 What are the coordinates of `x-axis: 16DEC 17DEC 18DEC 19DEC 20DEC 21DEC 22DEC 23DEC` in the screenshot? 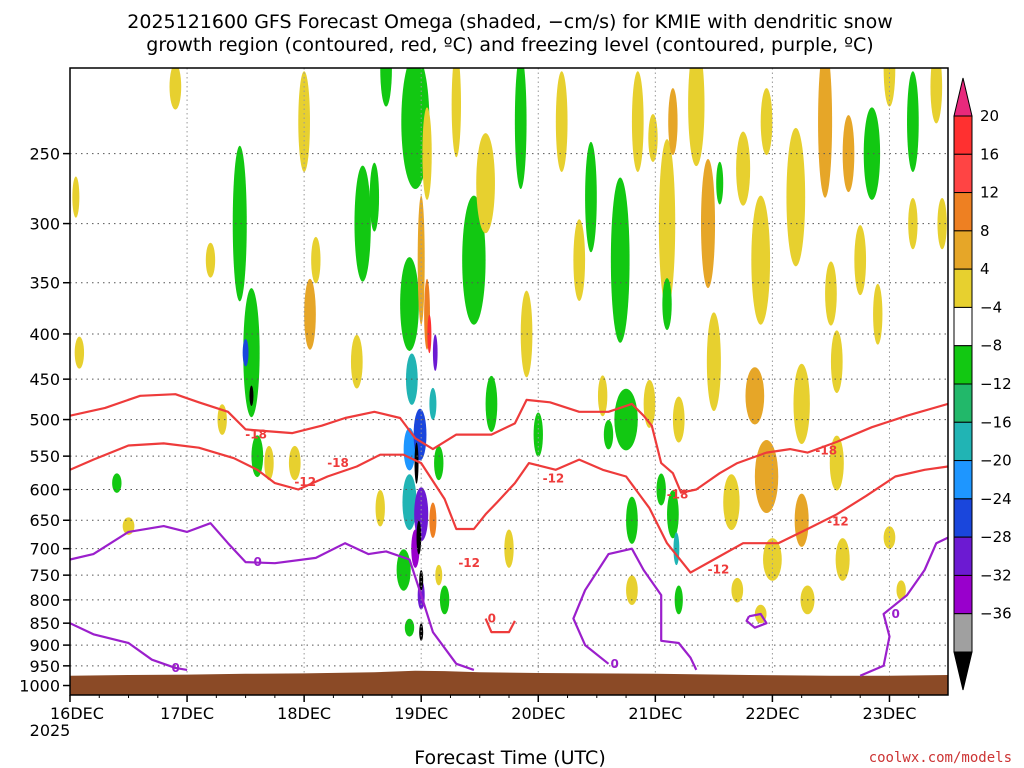 It's located at (485, 709).